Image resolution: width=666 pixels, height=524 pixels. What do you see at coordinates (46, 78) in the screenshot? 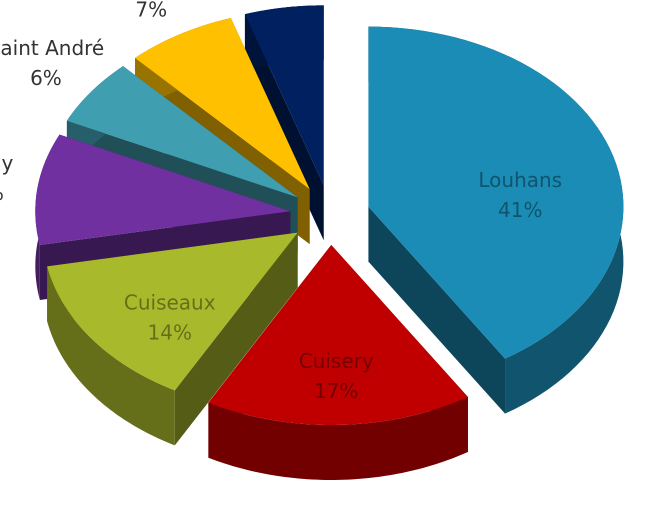
I see `data-label-value: 6%` at bounding box center [46, 78].